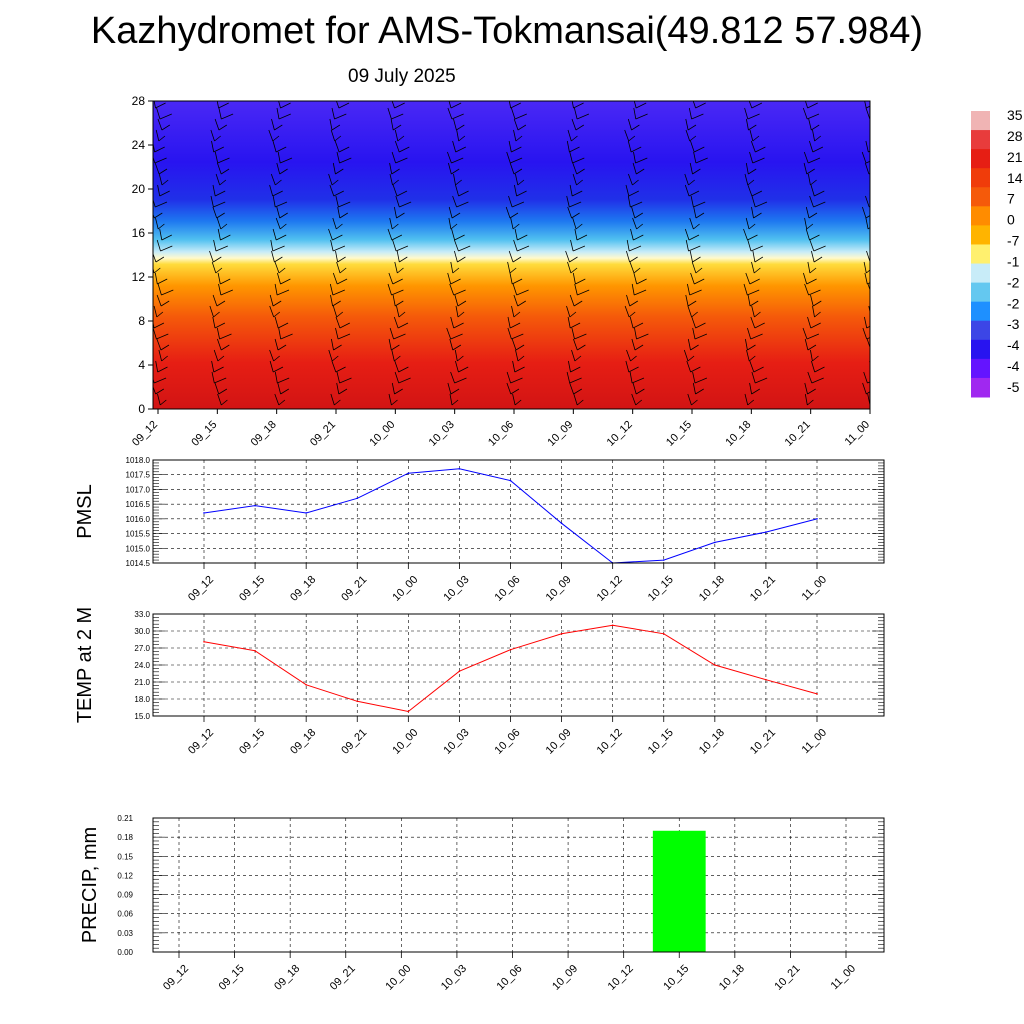 The height and width of the screenshot is (1024, 1024). What do you see at coordinates (559, 742) in the screenshot?
I see `x-tick-label: 10_09` at bounding box center [559, 742].